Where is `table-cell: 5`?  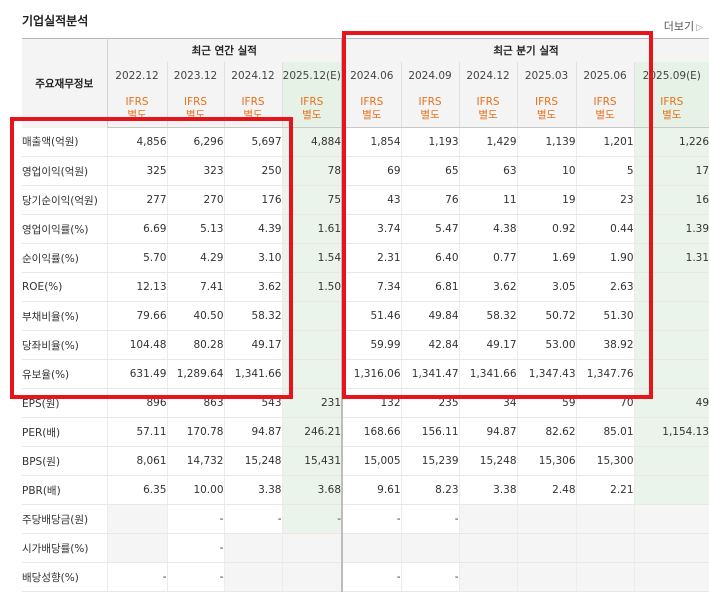 table-cell: 5 is located at coordinates (605, 171).